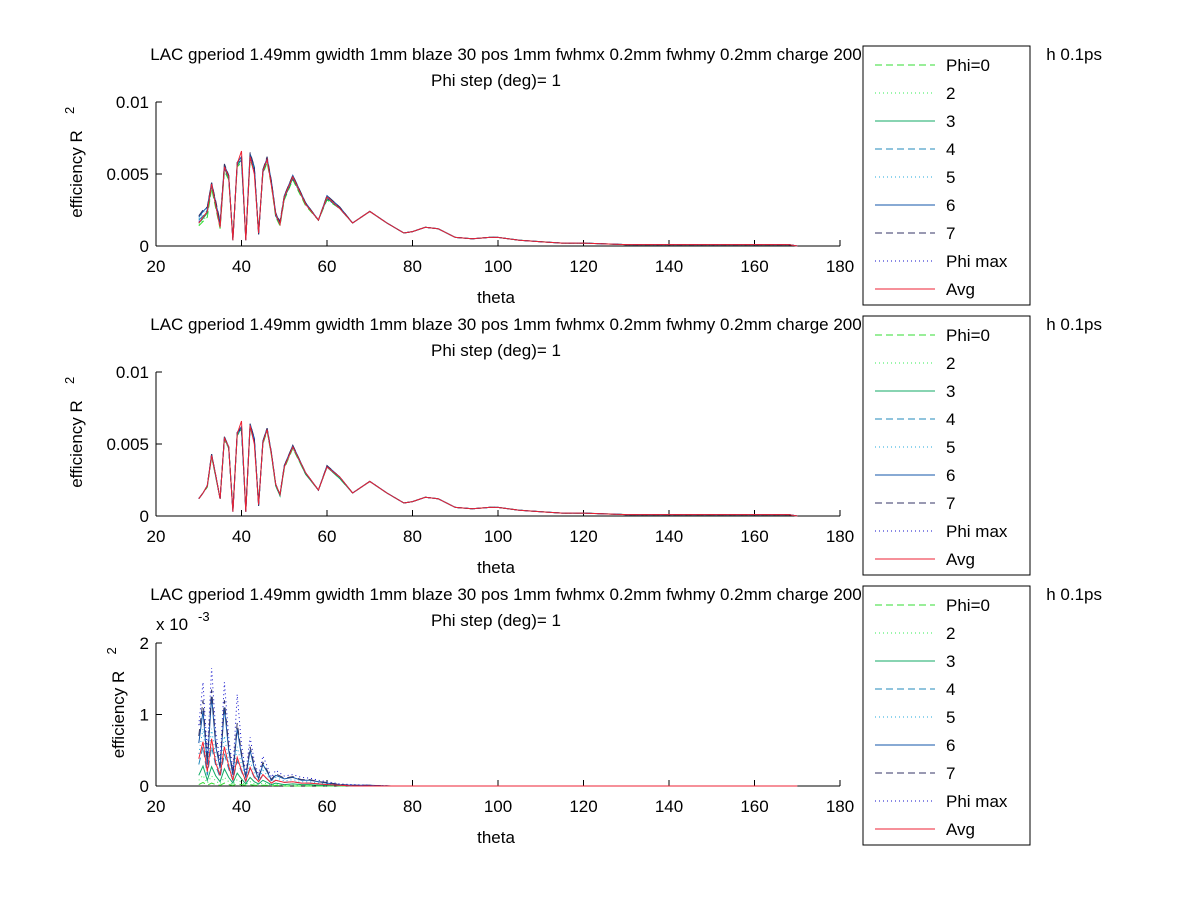 The image size is (1200, 901). What do you see at coordinates (144, 715) in the screenshot?
I see `y-tick-label: 1` at bounding box center [144, 715].